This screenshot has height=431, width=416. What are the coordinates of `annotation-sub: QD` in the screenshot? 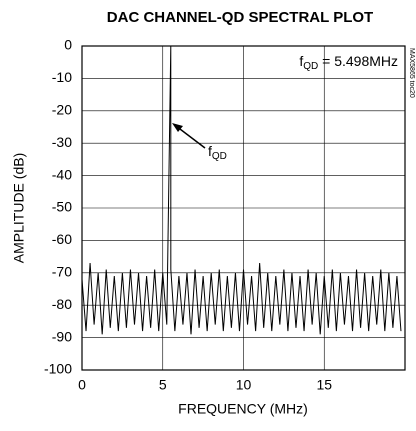 It's located at (310, 66).